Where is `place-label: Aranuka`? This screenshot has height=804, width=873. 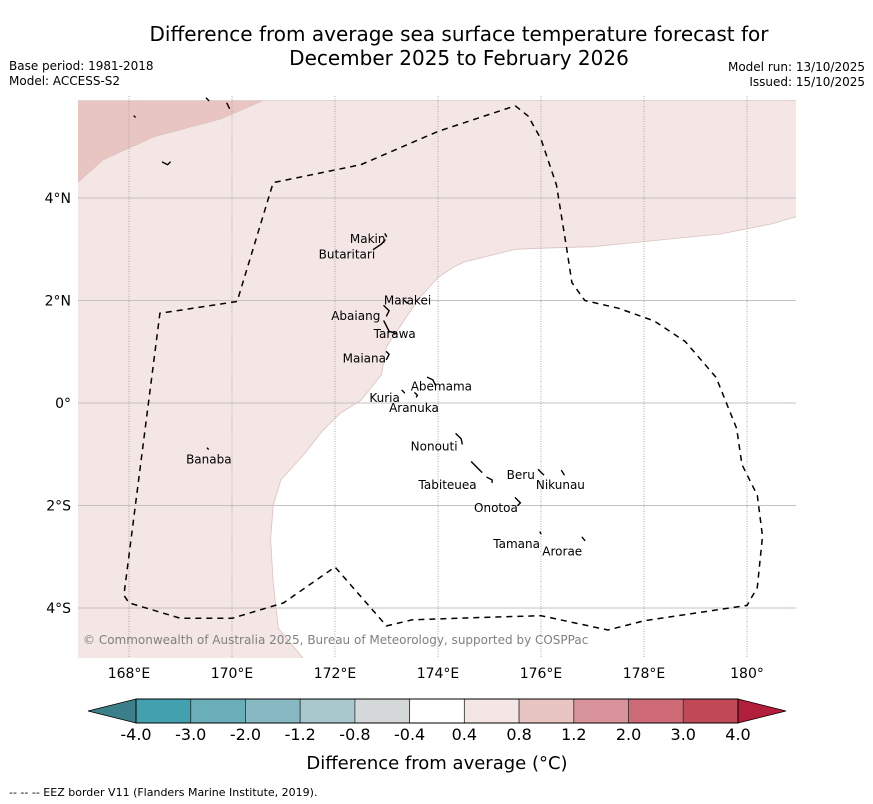 place-label: Aranuka is located at coordinates (414, 408).